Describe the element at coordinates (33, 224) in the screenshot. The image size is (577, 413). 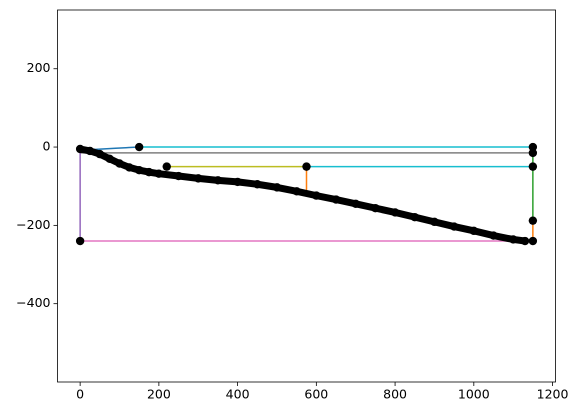
I see `y-tick-label: −200` at that location.